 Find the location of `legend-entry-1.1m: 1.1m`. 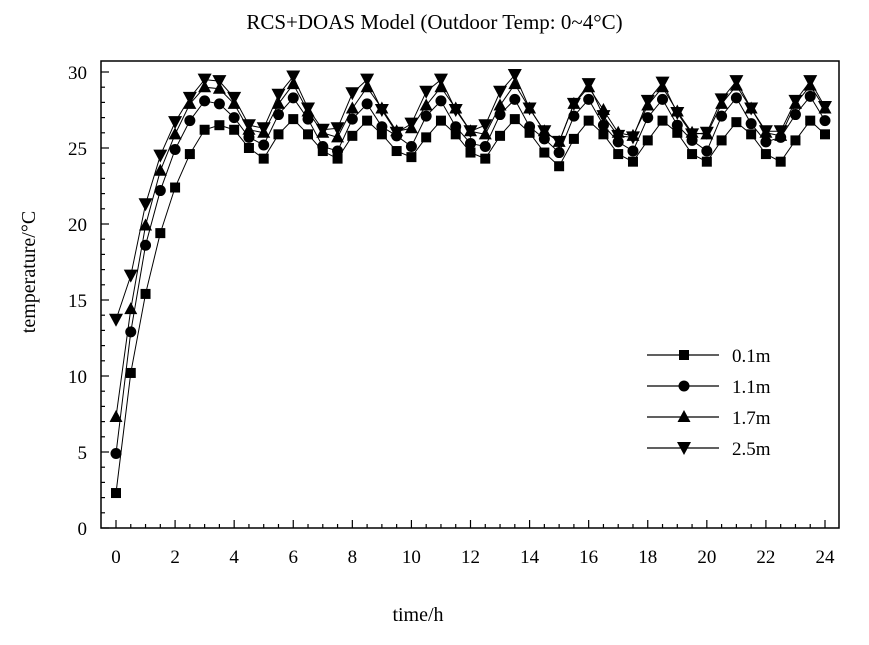

legend-entry-1.1m: 1.1m is located at coordinates (709, 387).